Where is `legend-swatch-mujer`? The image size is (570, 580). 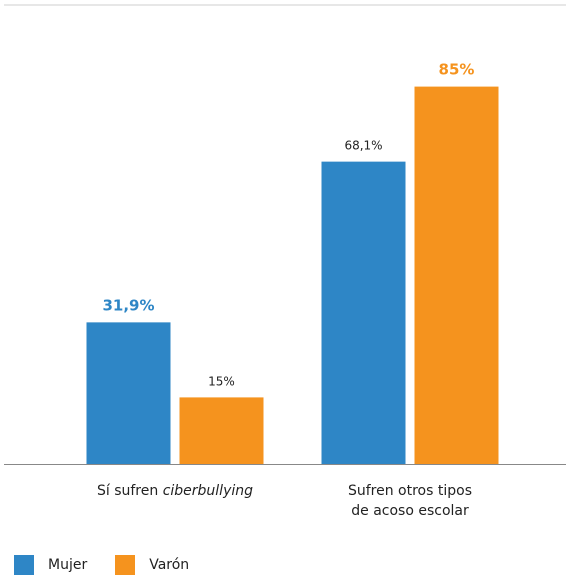
legend-swatch-mujer is located at coordinates (24, 565).